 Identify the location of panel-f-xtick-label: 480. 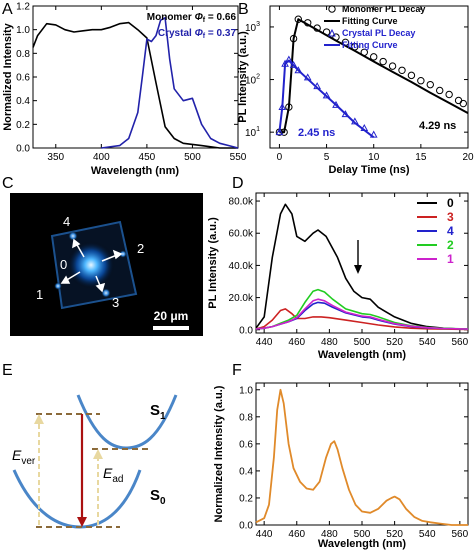
(329, 534).